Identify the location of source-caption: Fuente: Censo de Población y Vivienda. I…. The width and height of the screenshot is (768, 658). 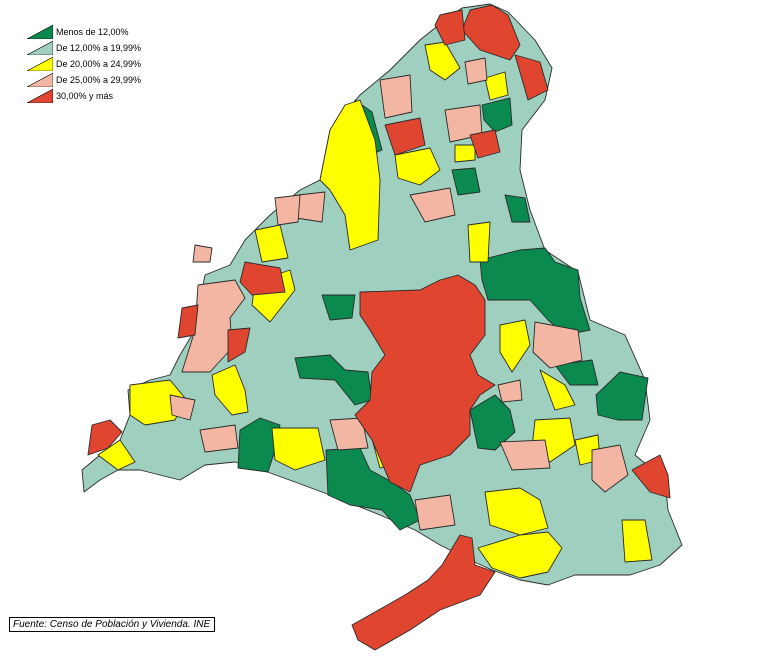
(112, 624).